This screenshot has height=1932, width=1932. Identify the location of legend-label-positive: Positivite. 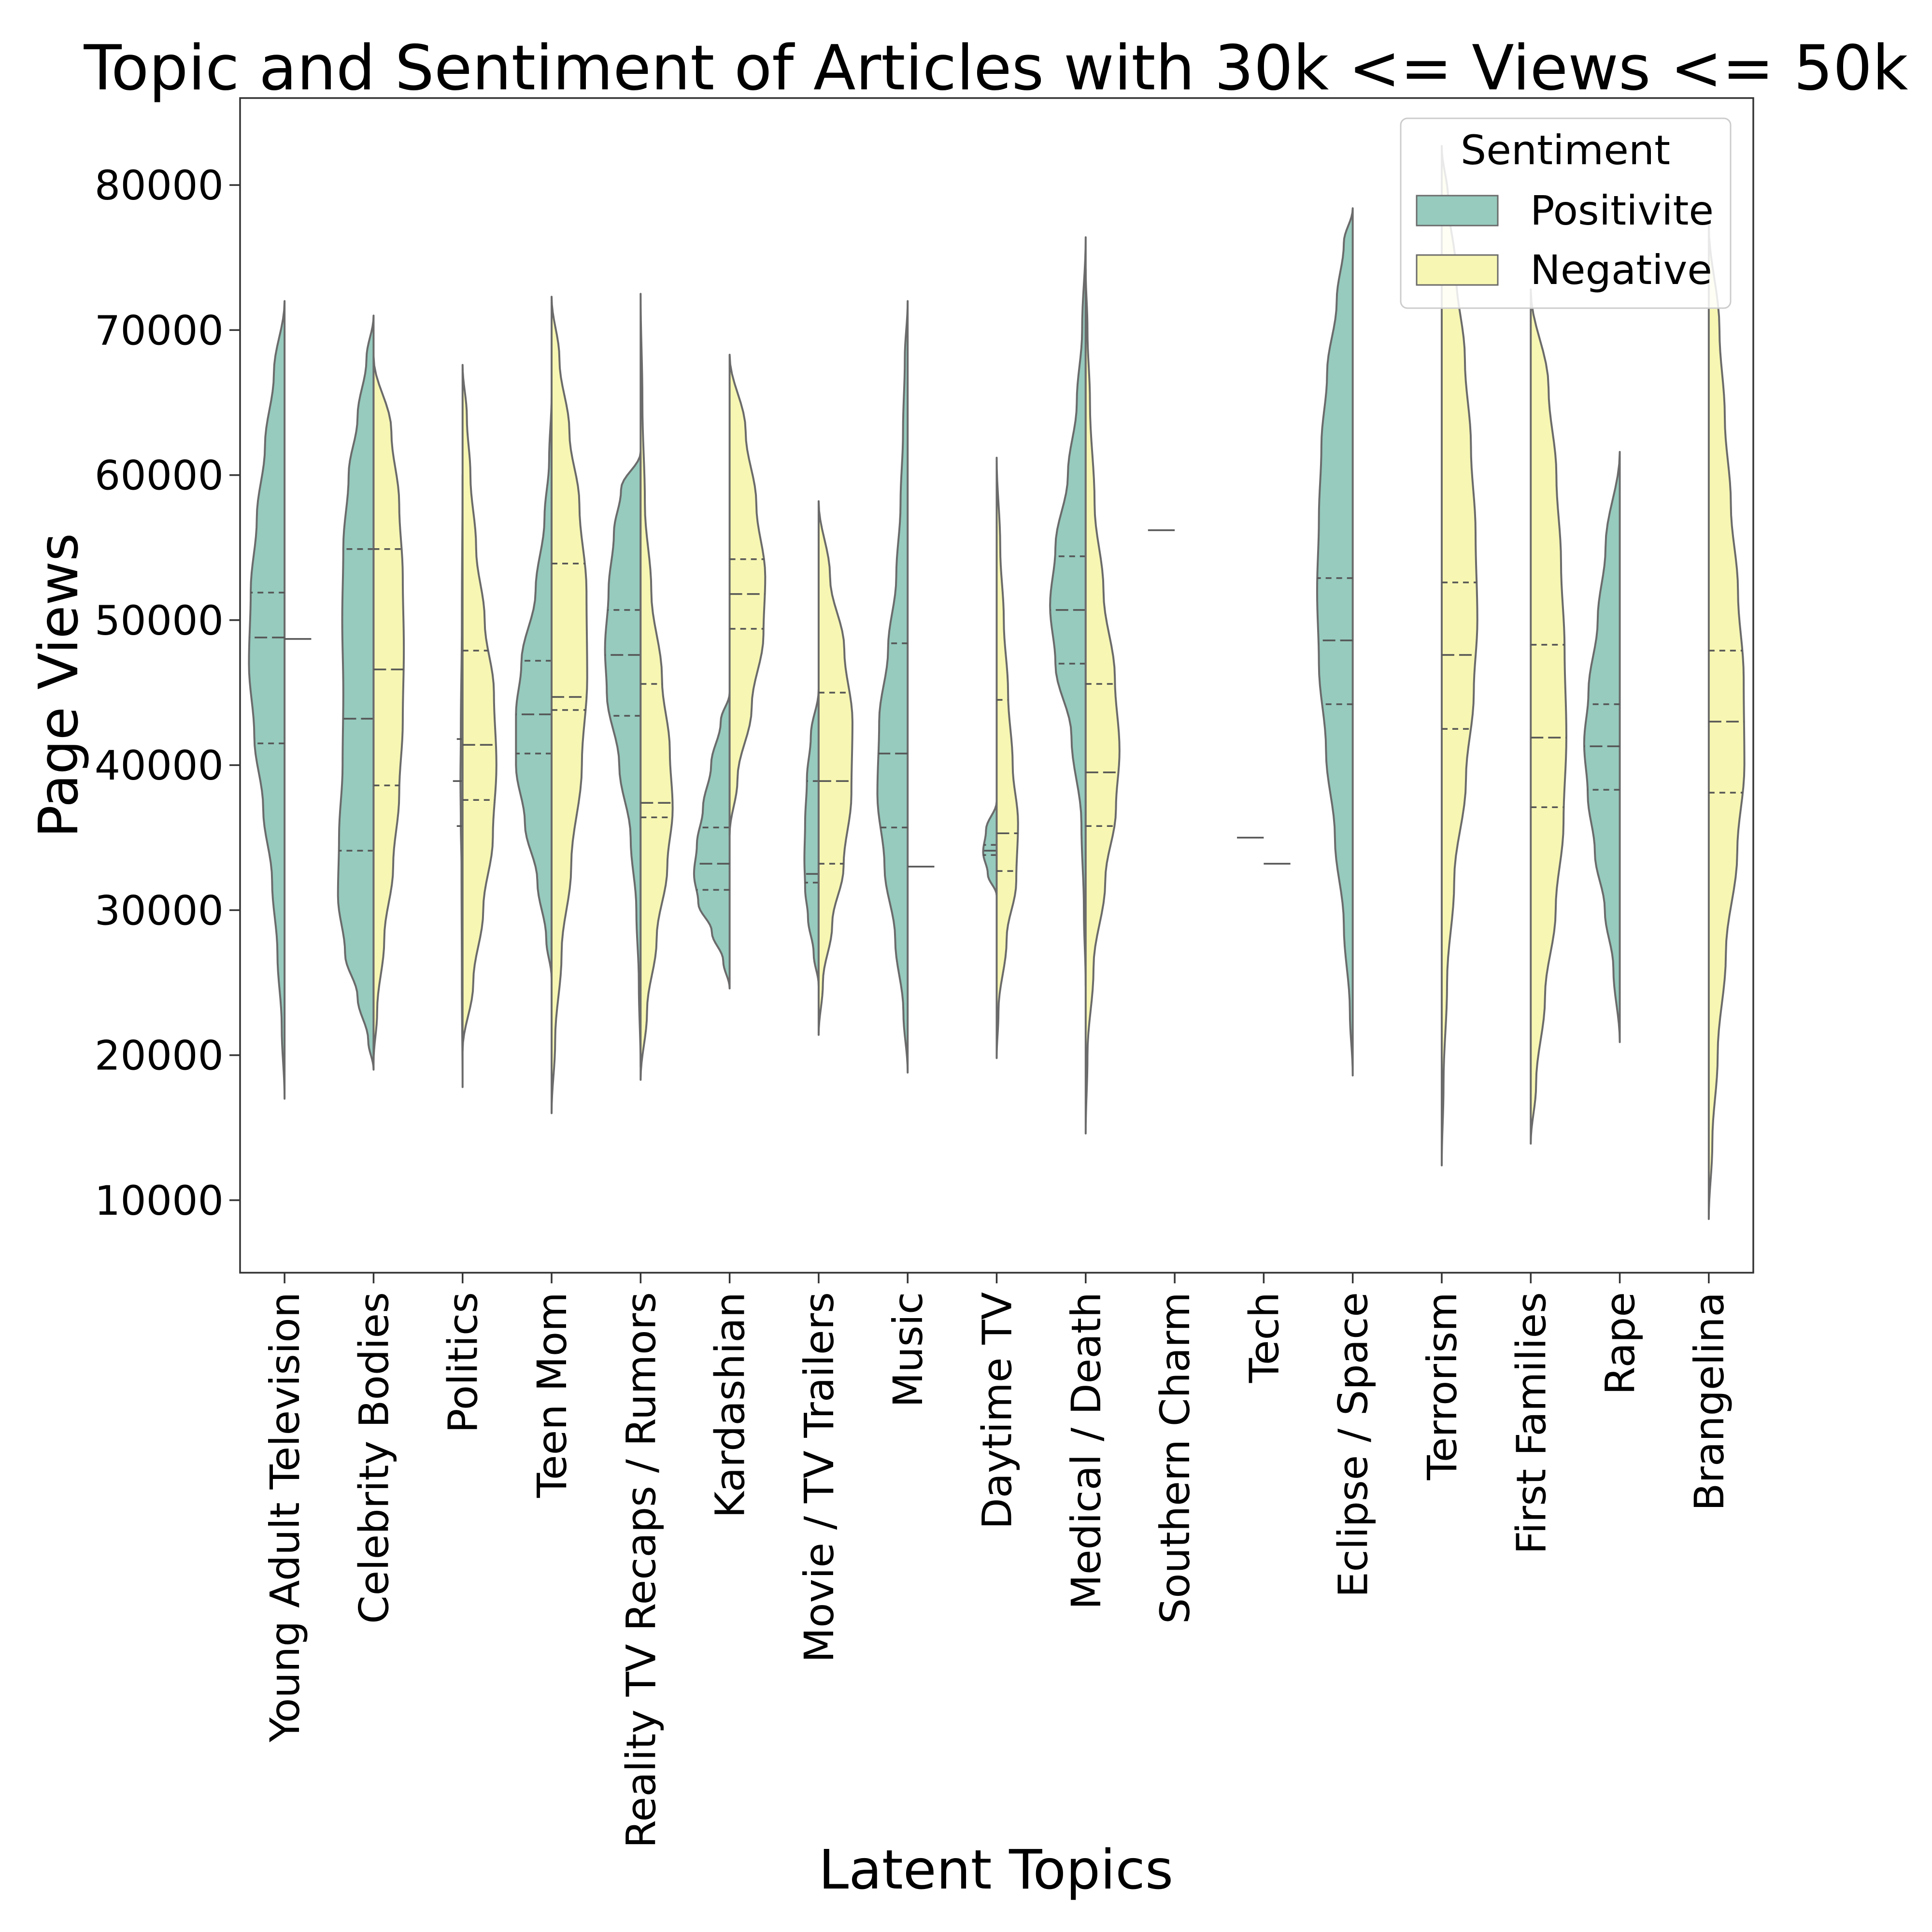
(1622, 210).